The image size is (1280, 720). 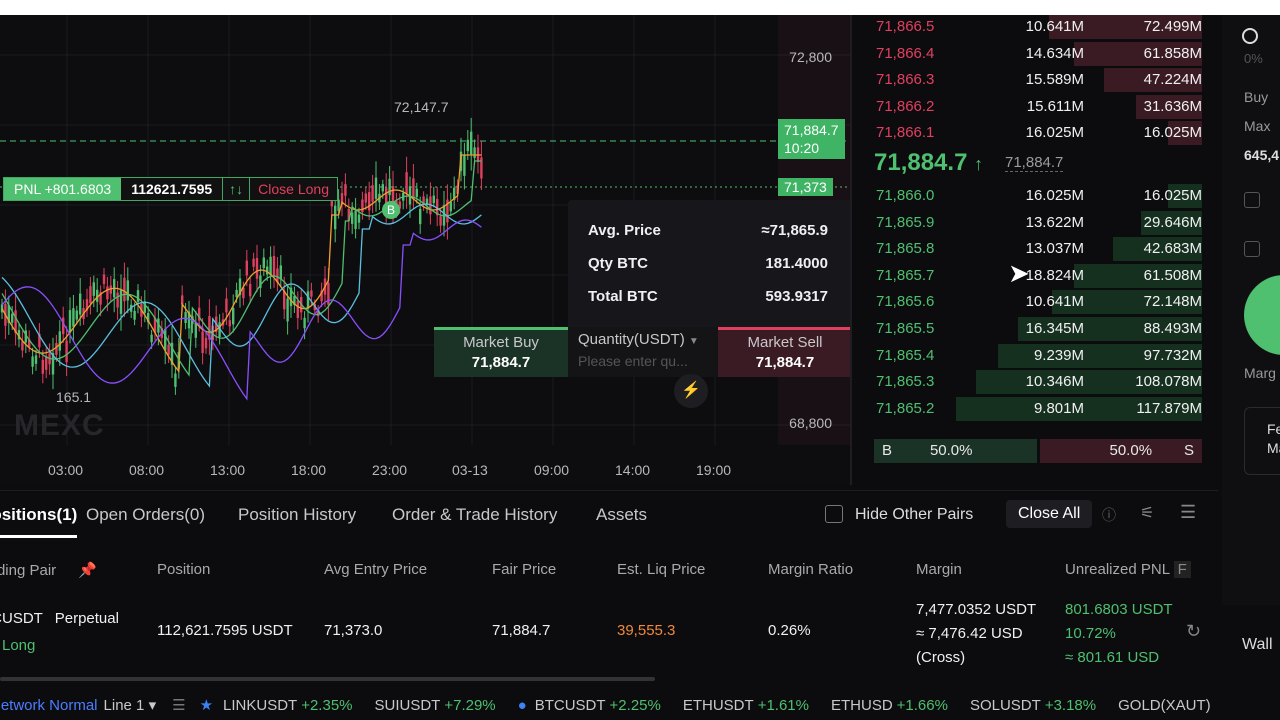 I want to click on market-buy-price: 71,884.7, so click(x=501, y=362).